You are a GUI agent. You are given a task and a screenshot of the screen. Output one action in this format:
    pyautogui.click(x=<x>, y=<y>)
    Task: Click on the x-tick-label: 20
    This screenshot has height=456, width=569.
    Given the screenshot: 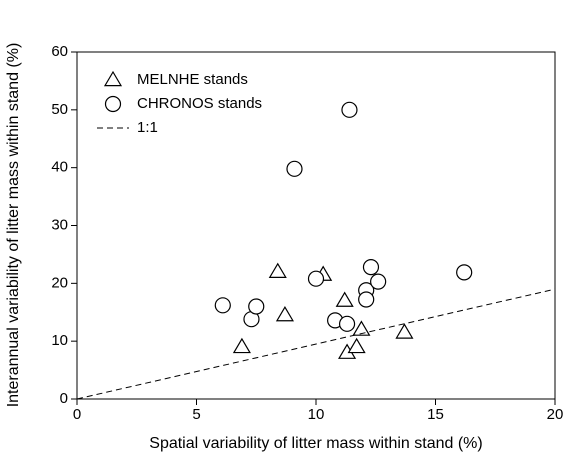 What is the action you would take?
    pyautogui.click(x=555, y=414)
    